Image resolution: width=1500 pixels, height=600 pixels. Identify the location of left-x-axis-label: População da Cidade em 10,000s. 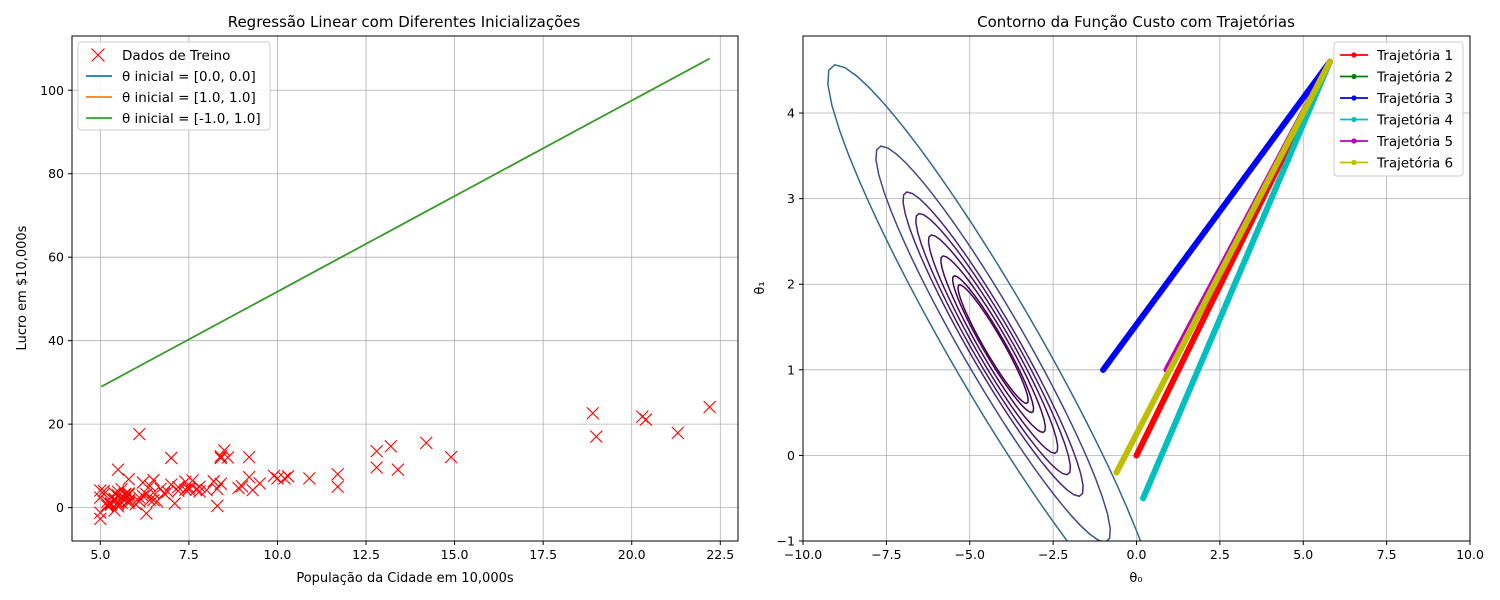
(405, 578).